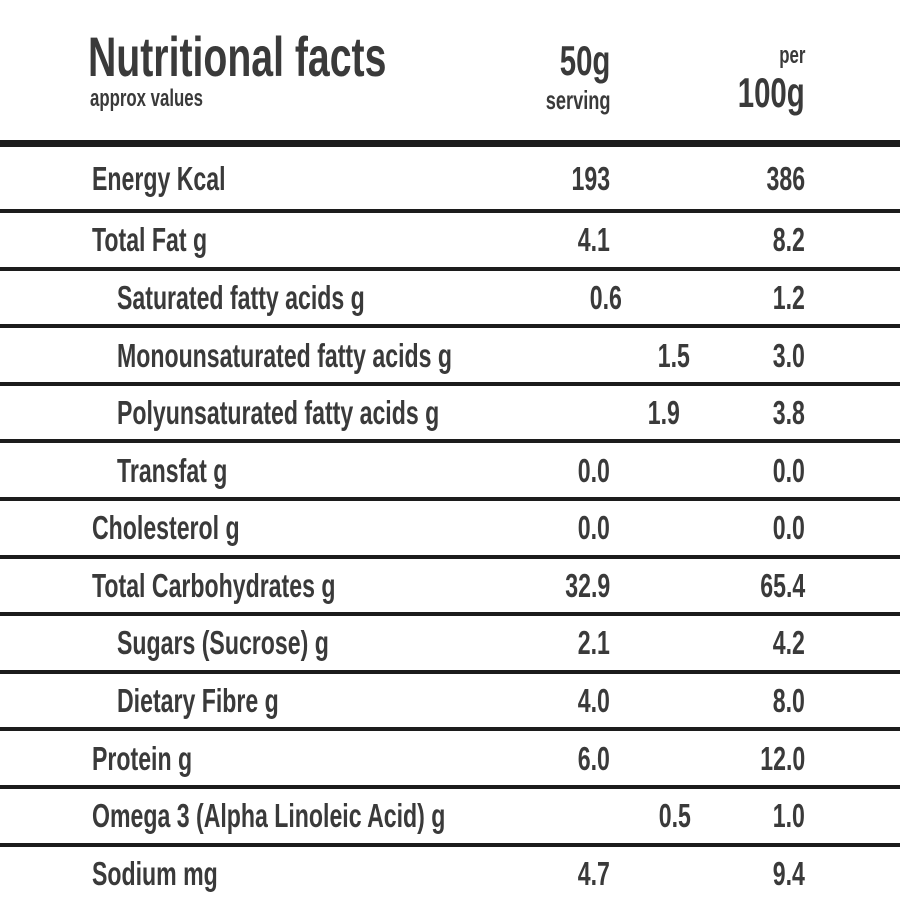 Image resolution: width=900 pixels, height=900 pixels. Describe the element at coordinates (788, 643) in the screenshot. I see `per-100g-value: 4.2` at that location.